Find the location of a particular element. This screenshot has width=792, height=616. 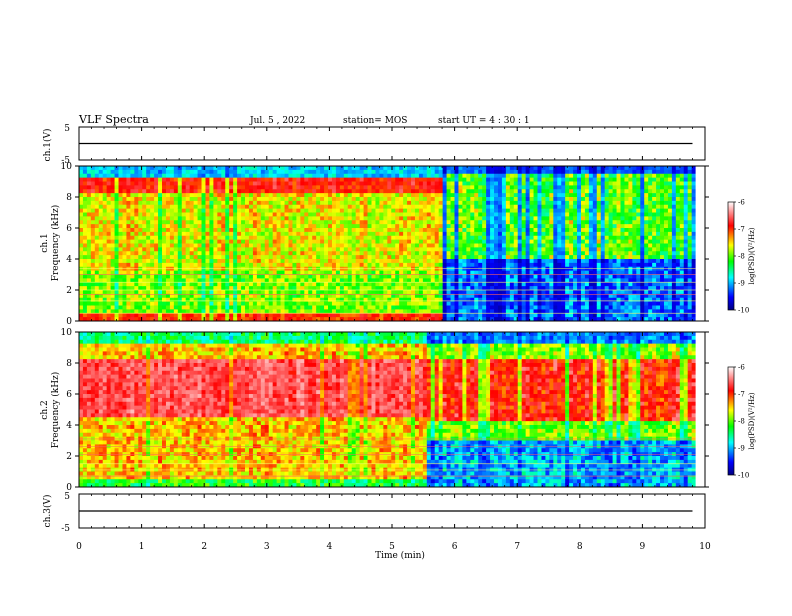

ch2-spectrogram-ytick: 2 is located at coordinates (69, 457).